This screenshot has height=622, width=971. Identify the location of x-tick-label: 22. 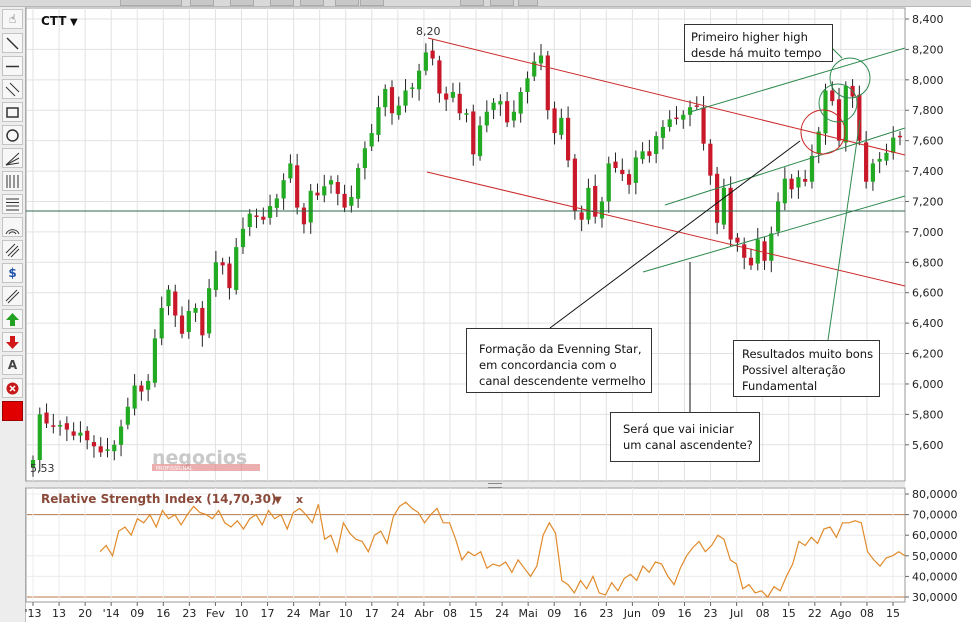
(815, 613).